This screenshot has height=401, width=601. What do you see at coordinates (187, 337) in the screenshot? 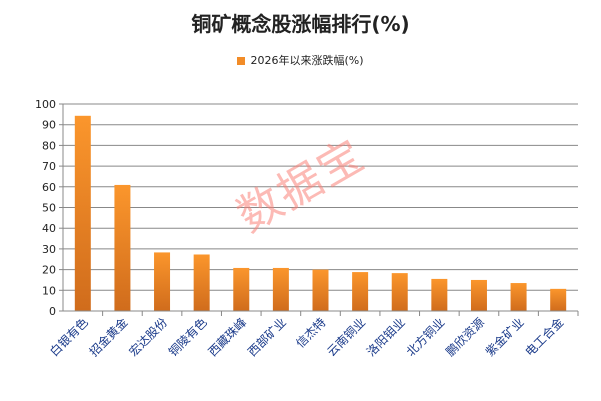
I see `x-tick-label: 铜陵有色` at bounding box center [187, 337].